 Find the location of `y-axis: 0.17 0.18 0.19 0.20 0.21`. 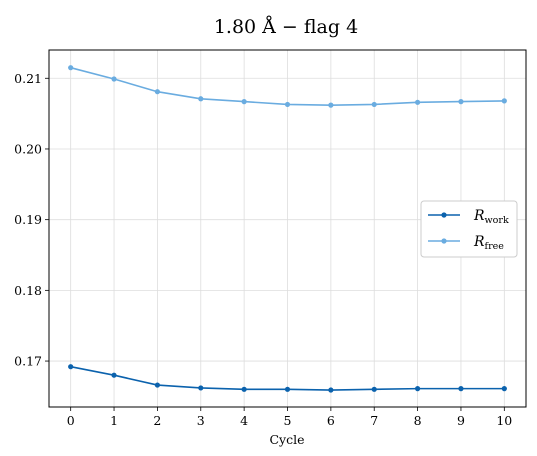

y-axis: 0.17 0.18 0.19 0.20 0.21 is located at coordinates (31, 220).